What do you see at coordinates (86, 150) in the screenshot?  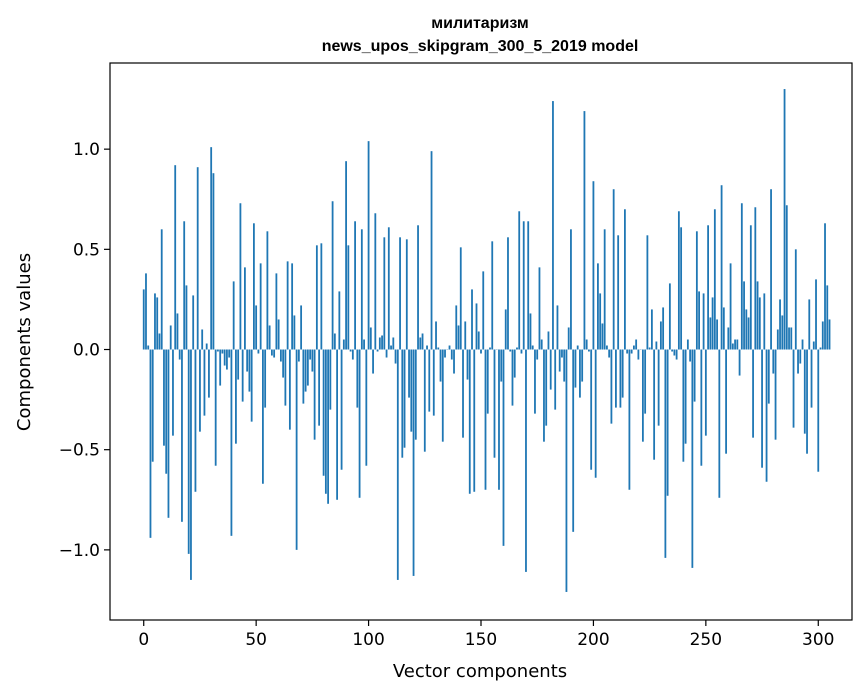 I see `y-tick-label: 1.0` at bounding box center [86, 150].